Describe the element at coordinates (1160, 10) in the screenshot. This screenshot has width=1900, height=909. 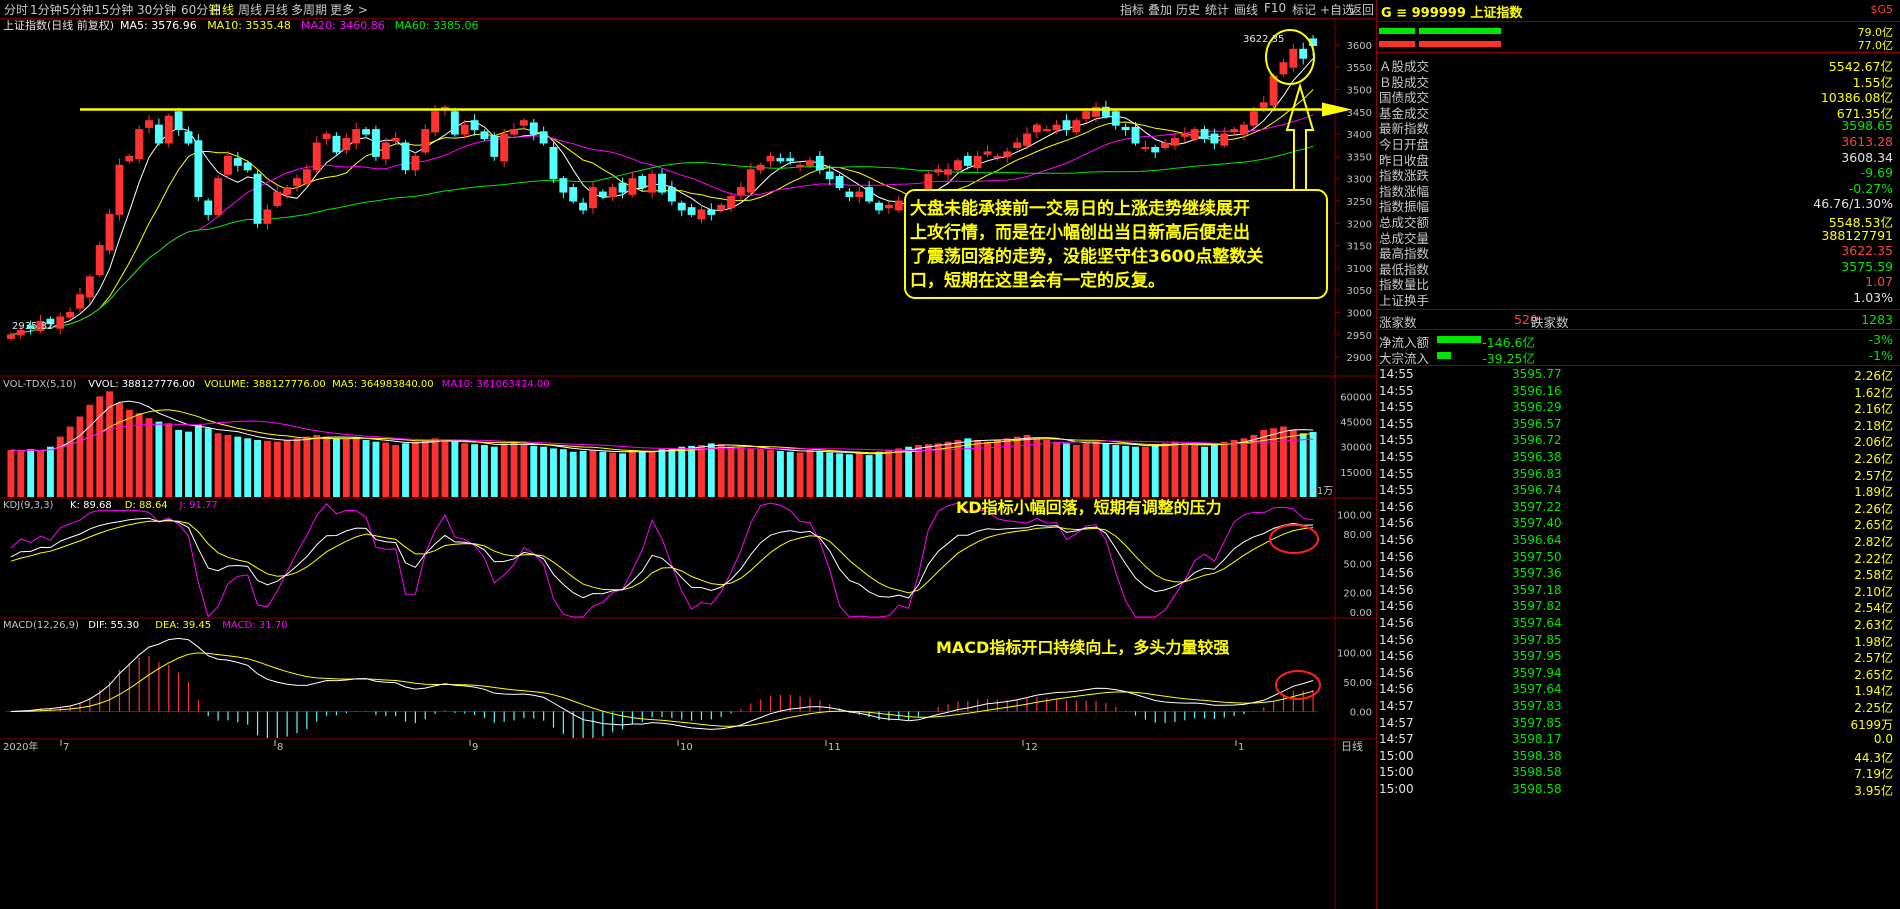
I see `right-tab-1: 叠加` at that location.